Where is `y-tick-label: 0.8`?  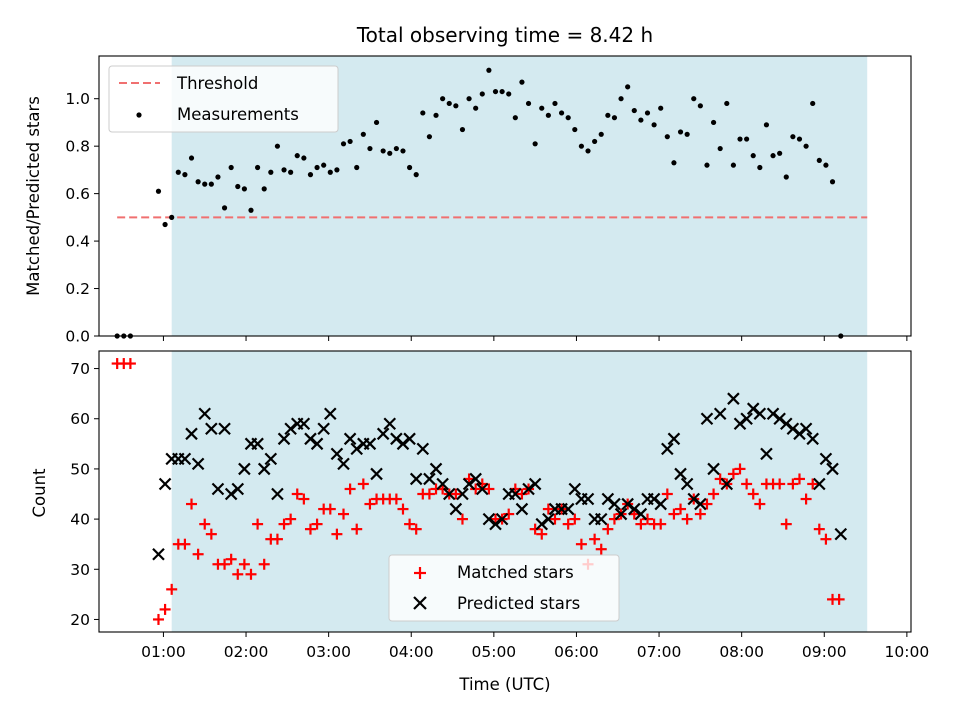 y-tick-label: 0.8 is located at coordinates (77, 147).